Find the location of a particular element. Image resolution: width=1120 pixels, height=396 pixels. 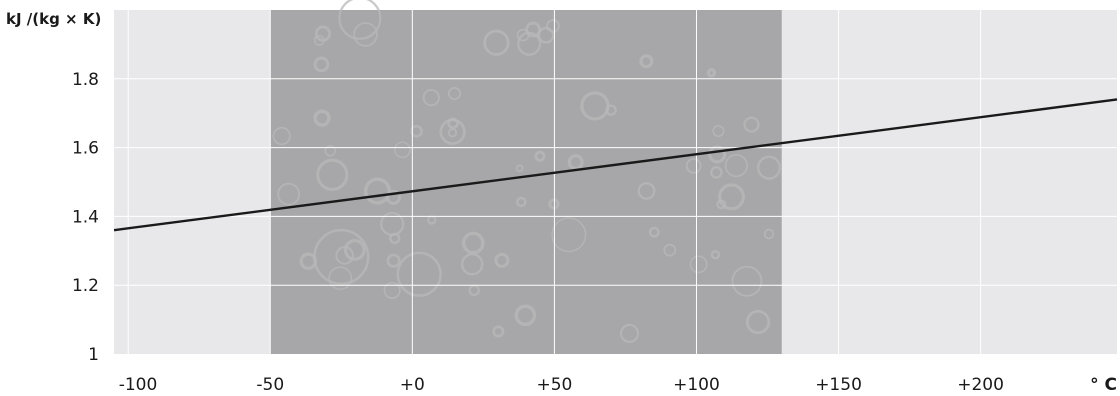

x-tick-label: +100 is located at coordinates (696, 385).